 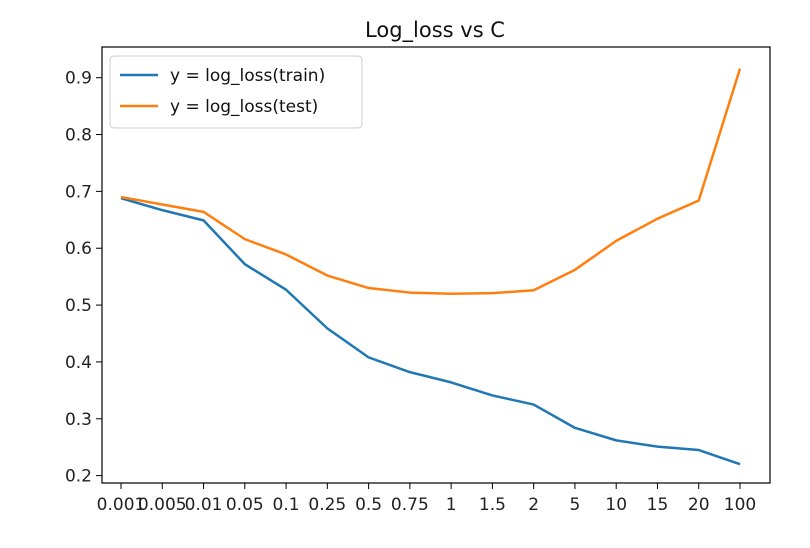 What do you see at coordinates (410, 505) in the screenshot?
I see `x-tick-label: 0.75` at bounding box center [410, 505].